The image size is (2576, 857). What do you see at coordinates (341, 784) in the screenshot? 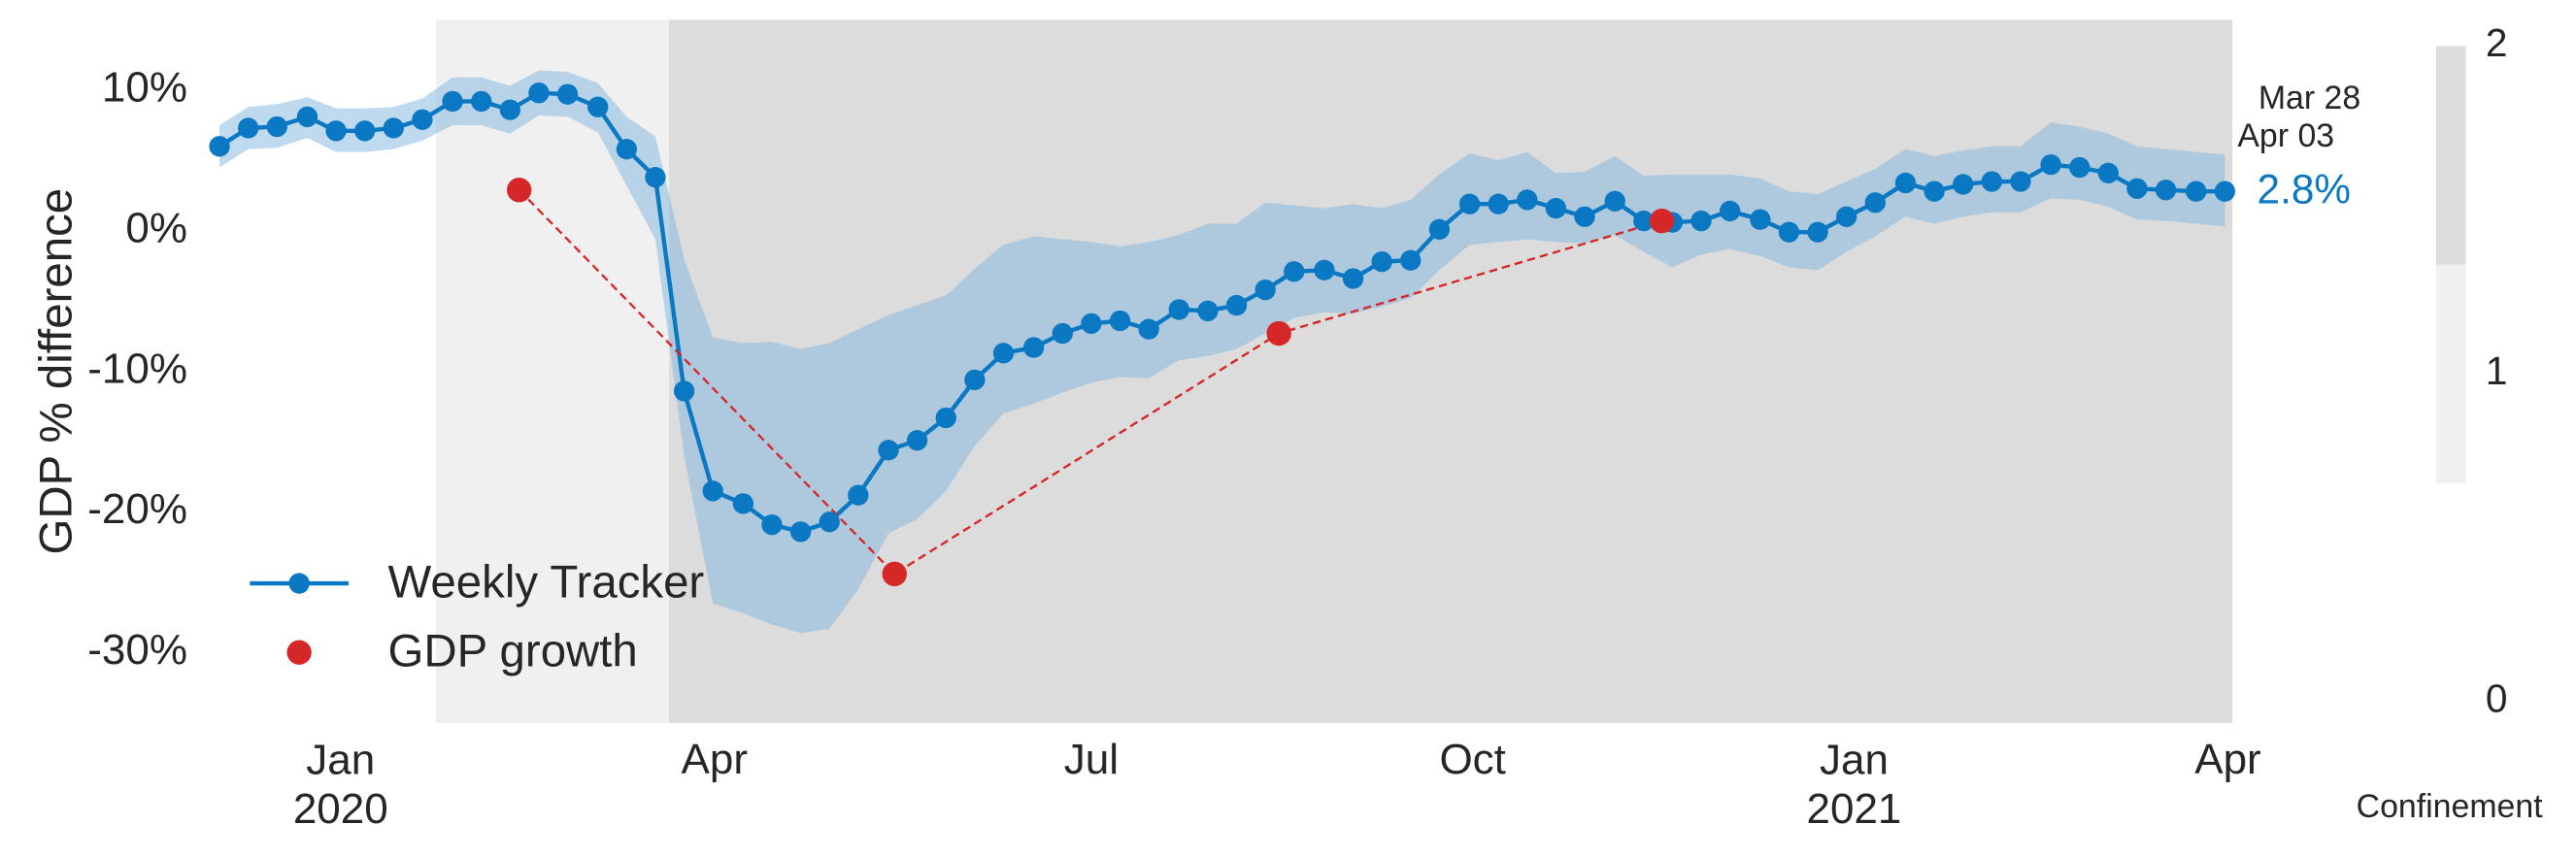
I see `x-tick-label: Jan 2020` at bounding box center [341, 784].